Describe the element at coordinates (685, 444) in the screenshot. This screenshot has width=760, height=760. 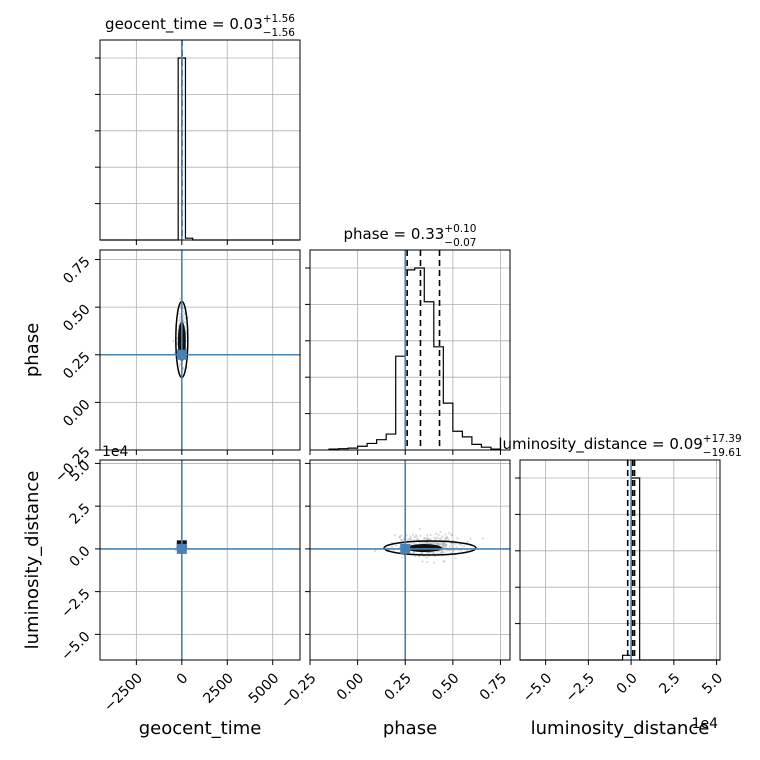
I see `title-median: 0.09` at that location.